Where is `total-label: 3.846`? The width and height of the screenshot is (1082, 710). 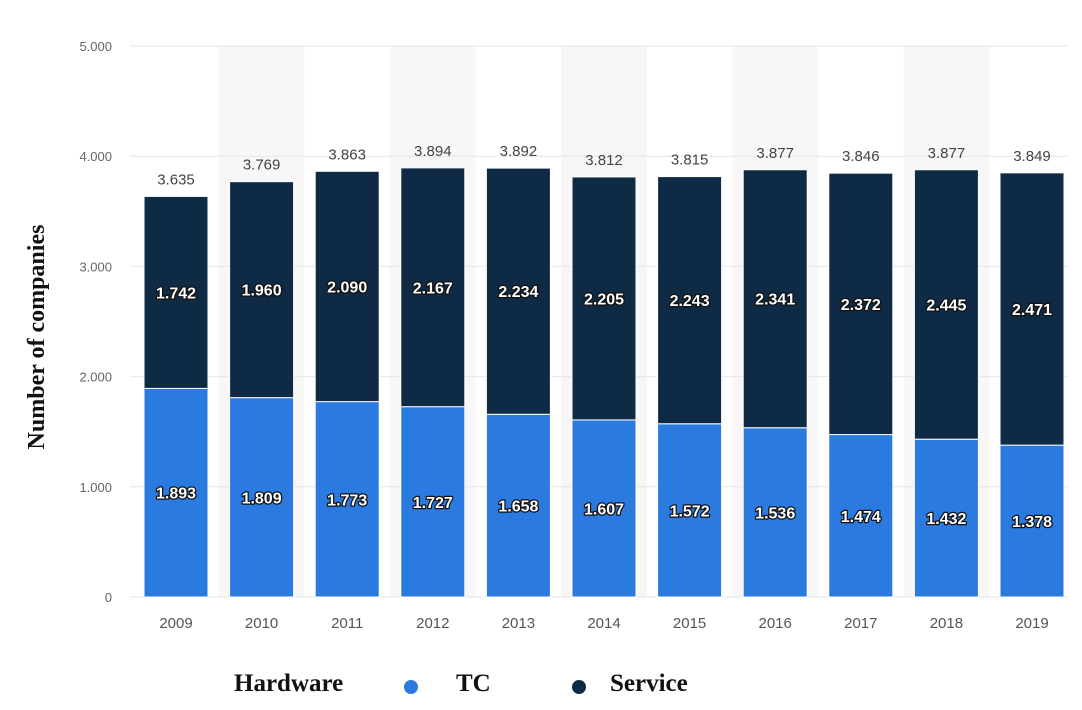
total-label: 3.846 is located at coordinates (861, 156).